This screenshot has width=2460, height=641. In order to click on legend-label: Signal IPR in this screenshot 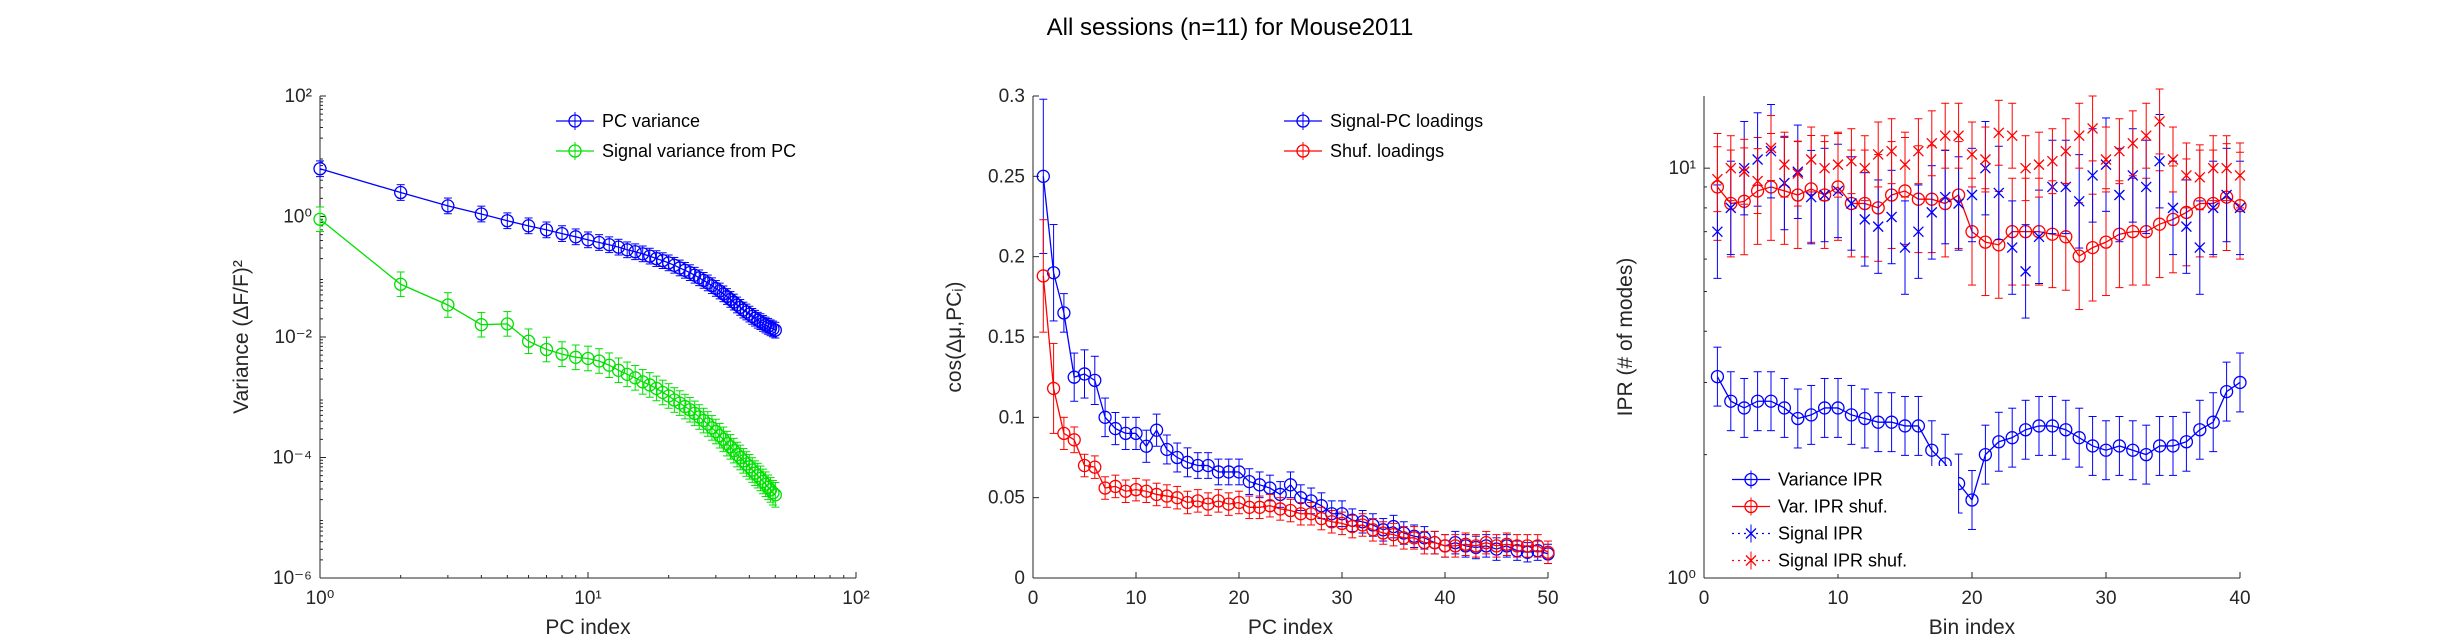, I will do `click(1820, 534)`.